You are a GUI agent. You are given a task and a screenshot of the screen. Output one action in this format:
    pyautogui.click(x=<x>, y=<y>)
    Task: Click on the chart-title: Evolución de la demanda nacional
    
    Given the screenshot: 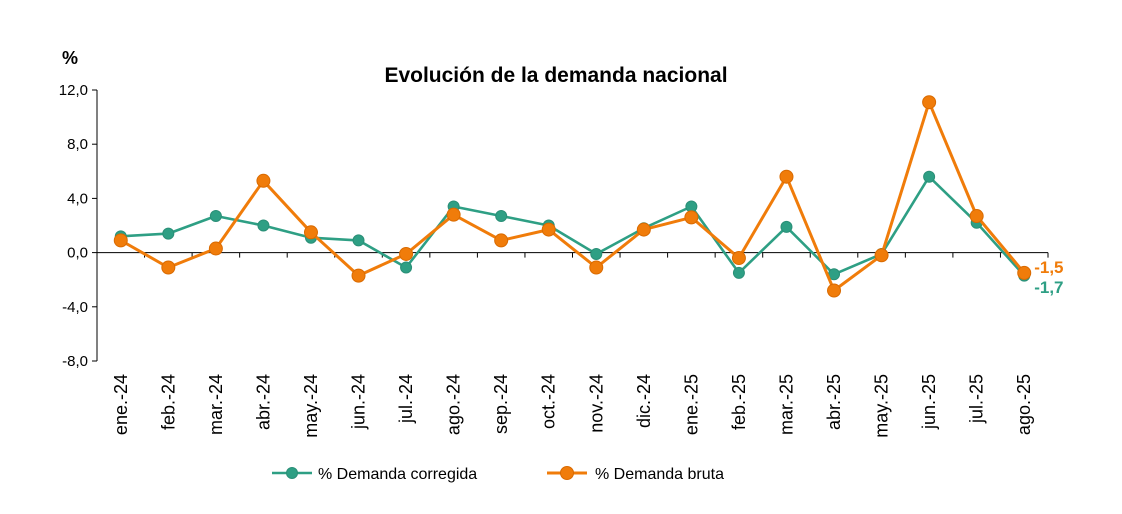 What is the action you would take?
    pyautogui.click(x=555, y=75)
    